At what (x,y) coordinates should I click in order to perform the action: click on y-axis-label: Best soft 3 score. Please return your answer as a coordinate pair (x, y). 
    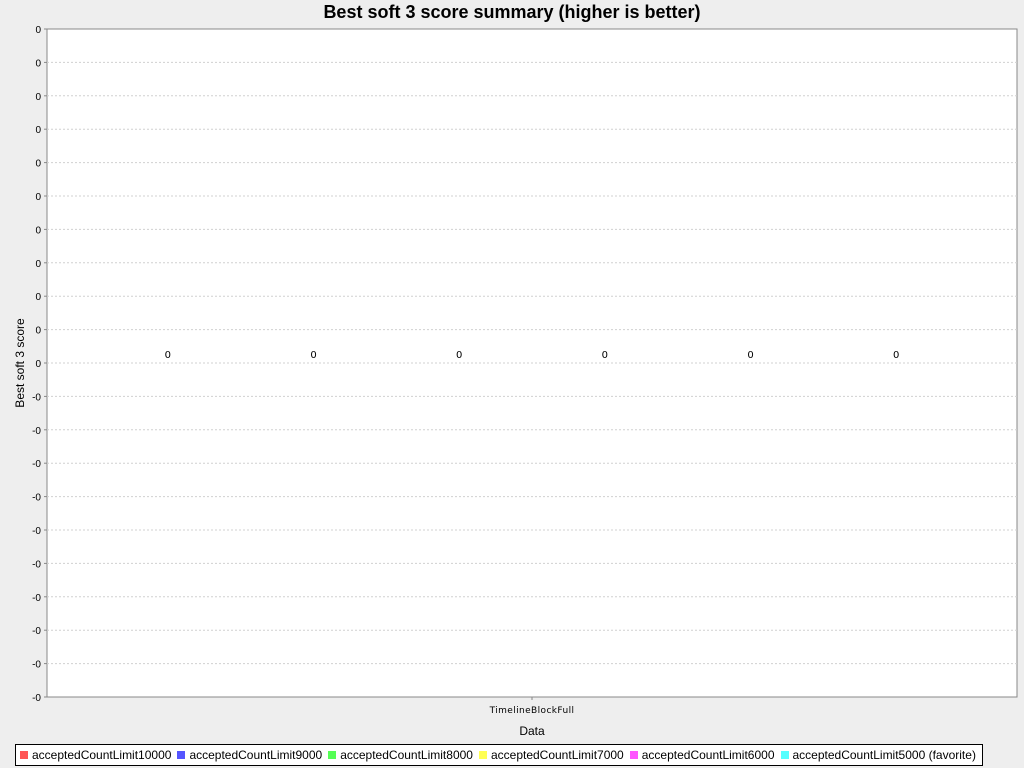
    Looking at the image, I should click on (20, 363).